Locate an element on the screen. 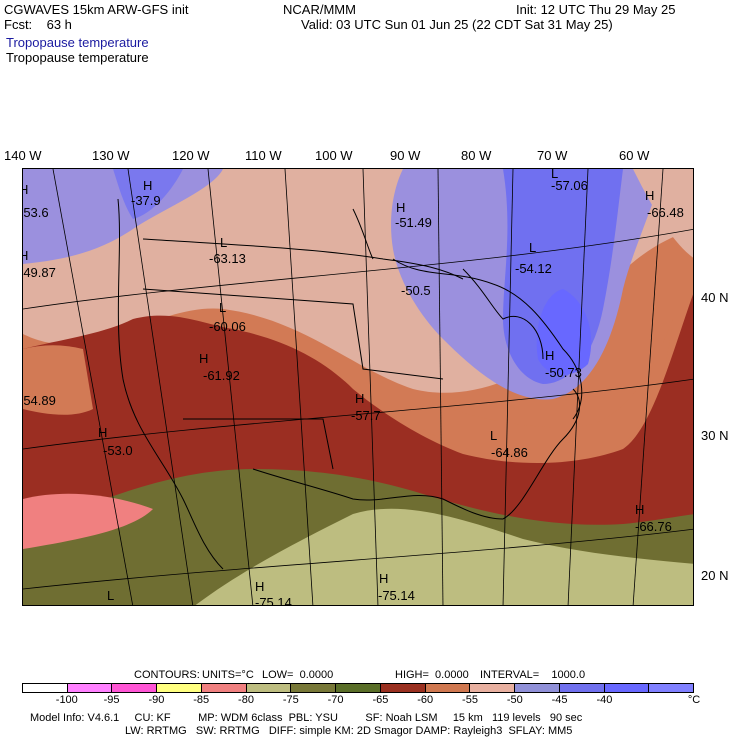 This screenshot has width=740, height=740. color-scale-tick-label: -70 is located at coordinates (335, 700).